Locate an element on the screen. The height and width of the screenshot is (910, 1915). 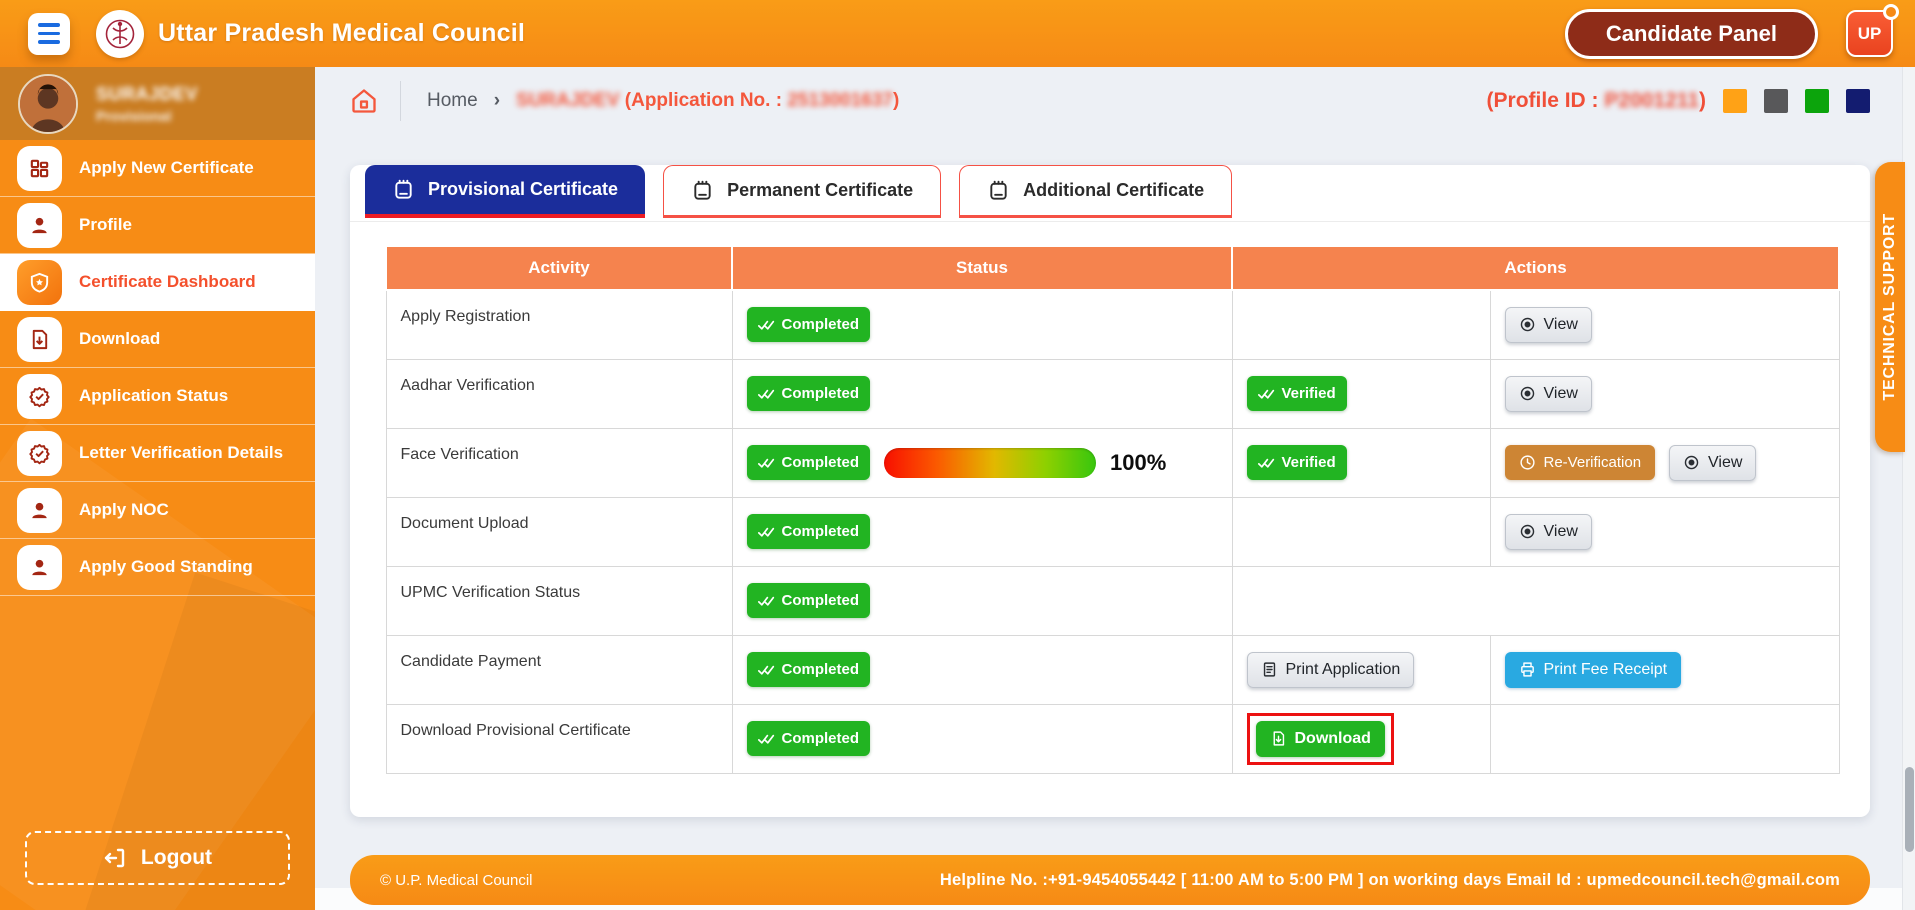
breadcrumb-current: SURAJDEV (Application No. : 2513001637) is located at coordinates (708, 100).